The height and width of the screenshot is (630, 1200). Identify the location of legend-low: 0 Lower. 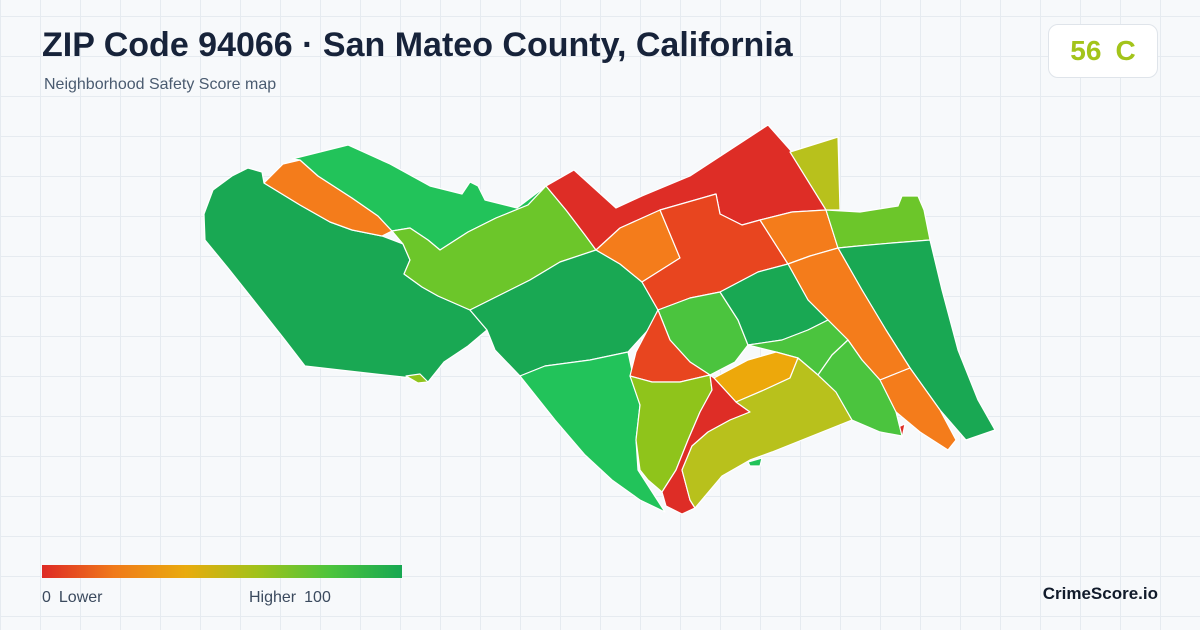
(76, 598).